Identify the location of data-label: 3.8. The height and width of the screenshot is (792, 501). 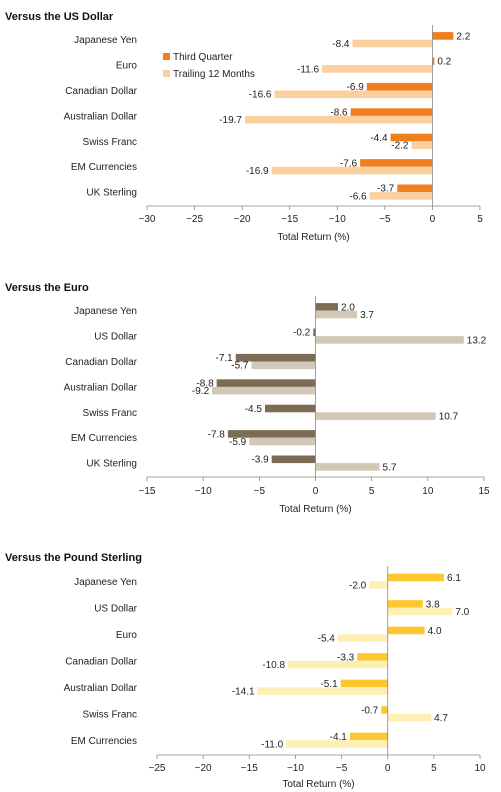
(433, 604).